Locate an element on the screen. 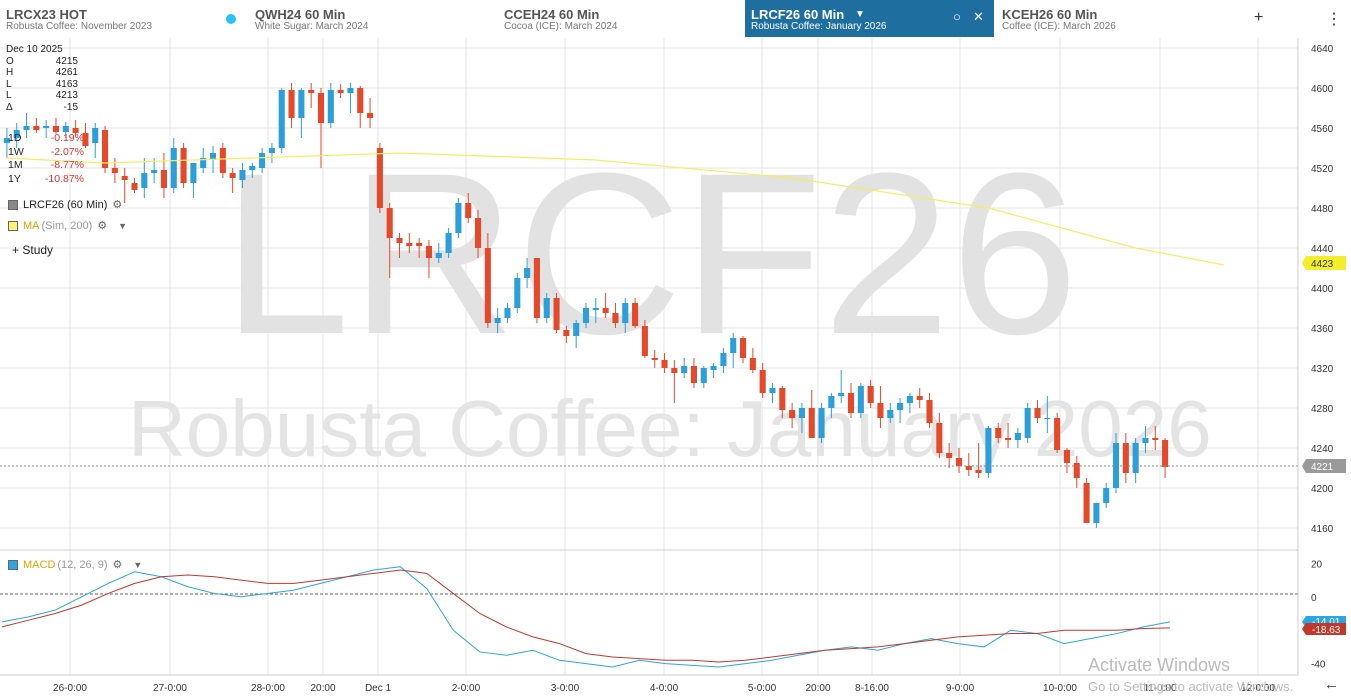 This screenshot has width=1351, height=697. tab-description: White Sugar: March 2024 is located at coordinates (312, 26).